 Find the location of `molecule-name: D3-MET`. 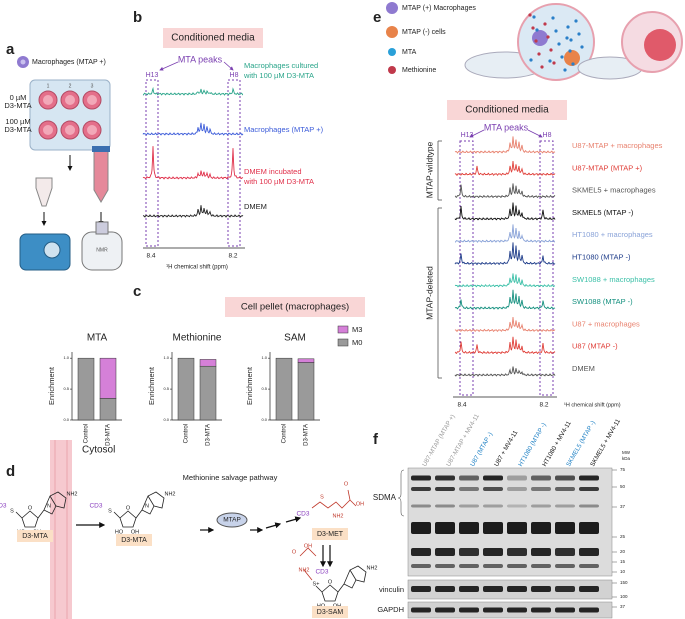

molecule-name: D3-MET is located at coordinates (330, 534).